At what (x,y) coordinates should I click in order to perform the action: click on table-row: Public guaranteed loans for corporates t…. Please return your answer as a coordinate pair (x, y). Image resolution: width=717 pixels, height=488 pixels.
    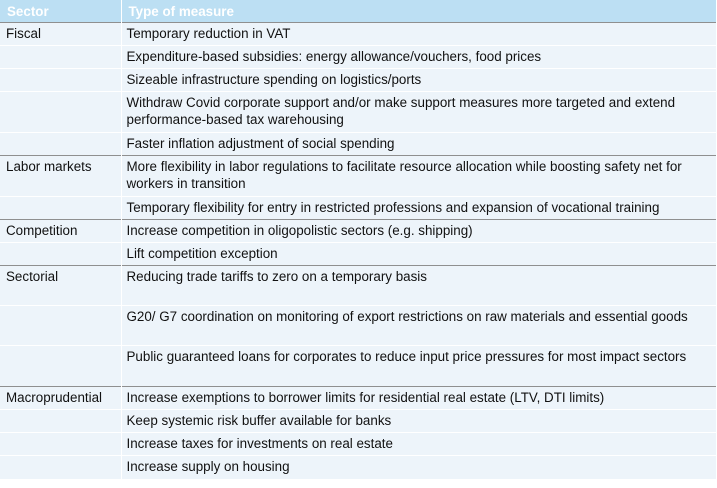
    Looking at the image, I should click on (358, 366).